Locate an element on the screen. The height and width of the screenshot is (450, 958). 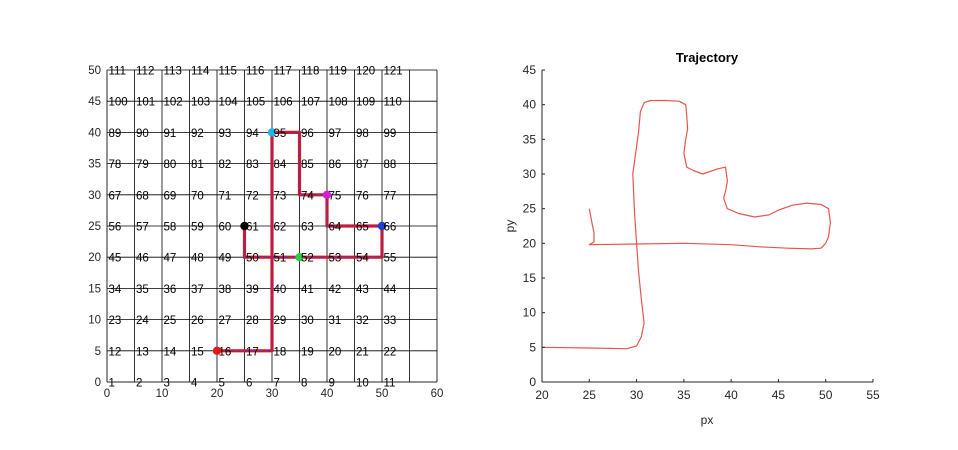
y-tick-label: 50 is located at coordinates (94, 71).